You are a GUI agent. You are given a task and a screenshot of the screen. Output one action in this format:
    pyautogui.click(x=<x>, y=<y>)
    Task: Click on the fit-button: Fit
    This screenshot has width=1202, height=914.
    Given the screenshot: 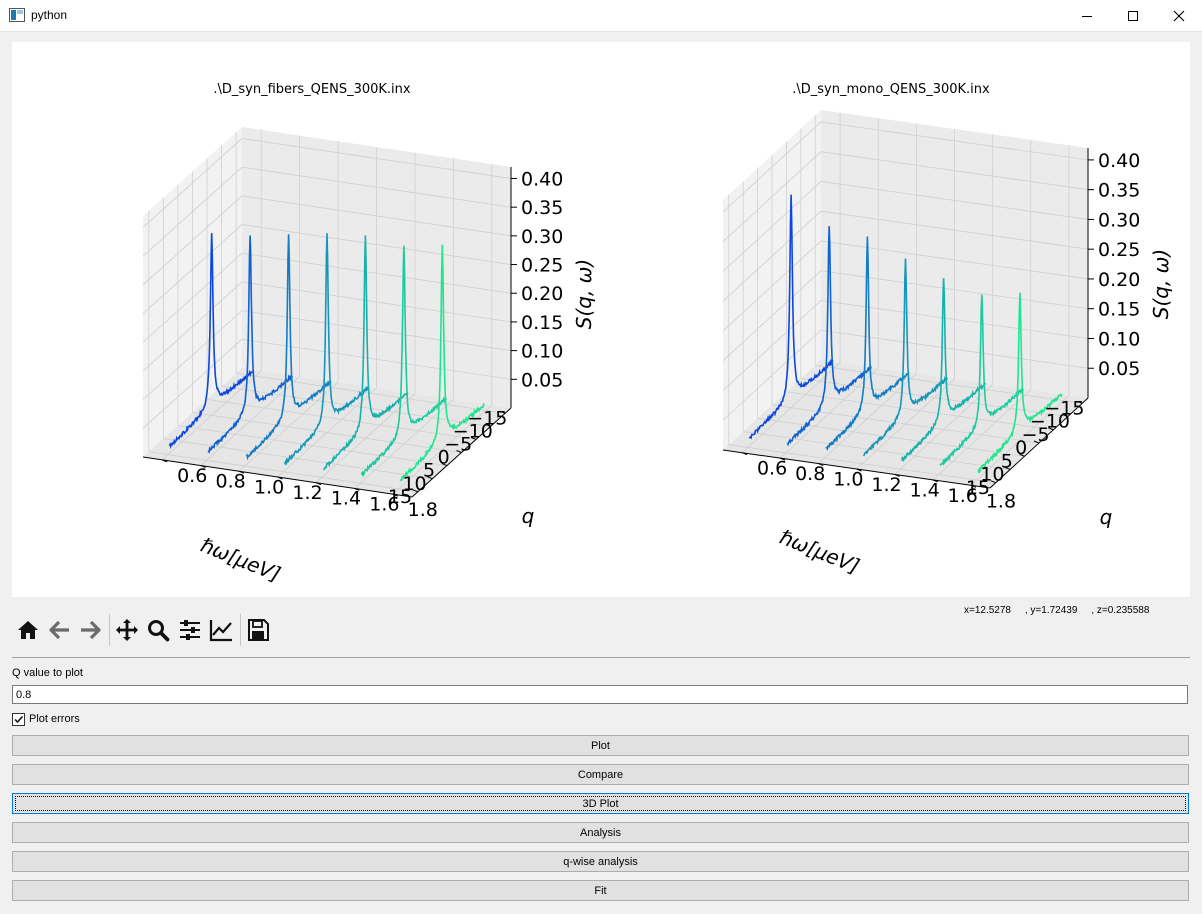 What is the action you would take?
    pyautogui.click(x=600, y=890)
    